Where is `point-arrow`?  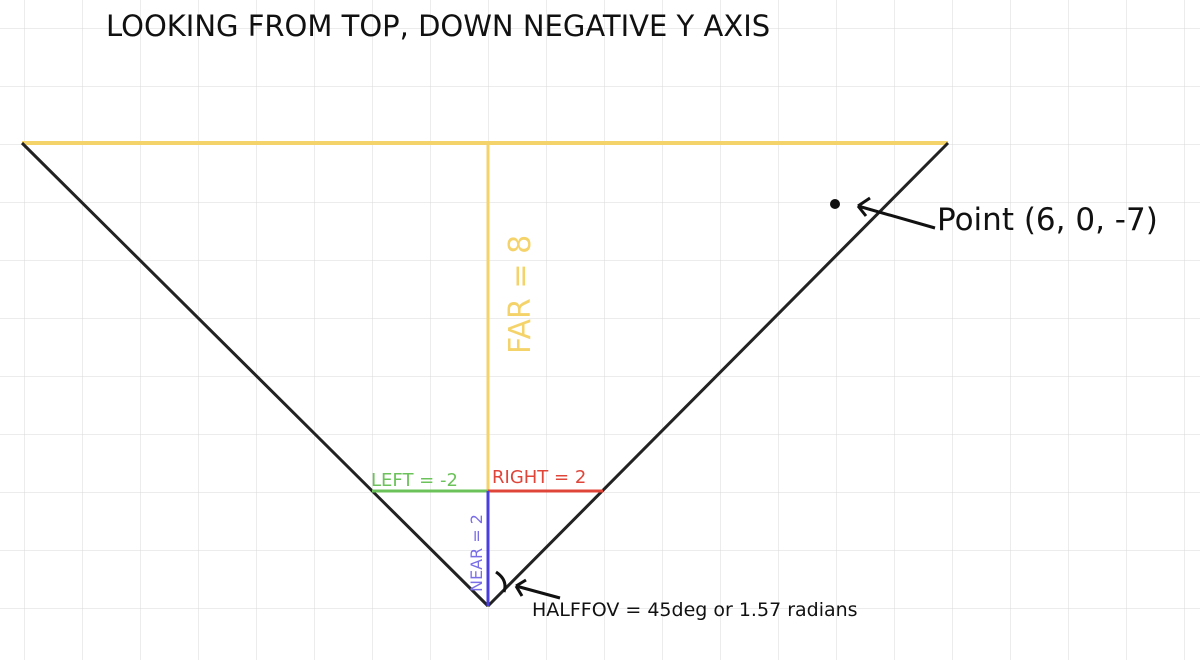
point-arrow is located at coordinates (896, 213).